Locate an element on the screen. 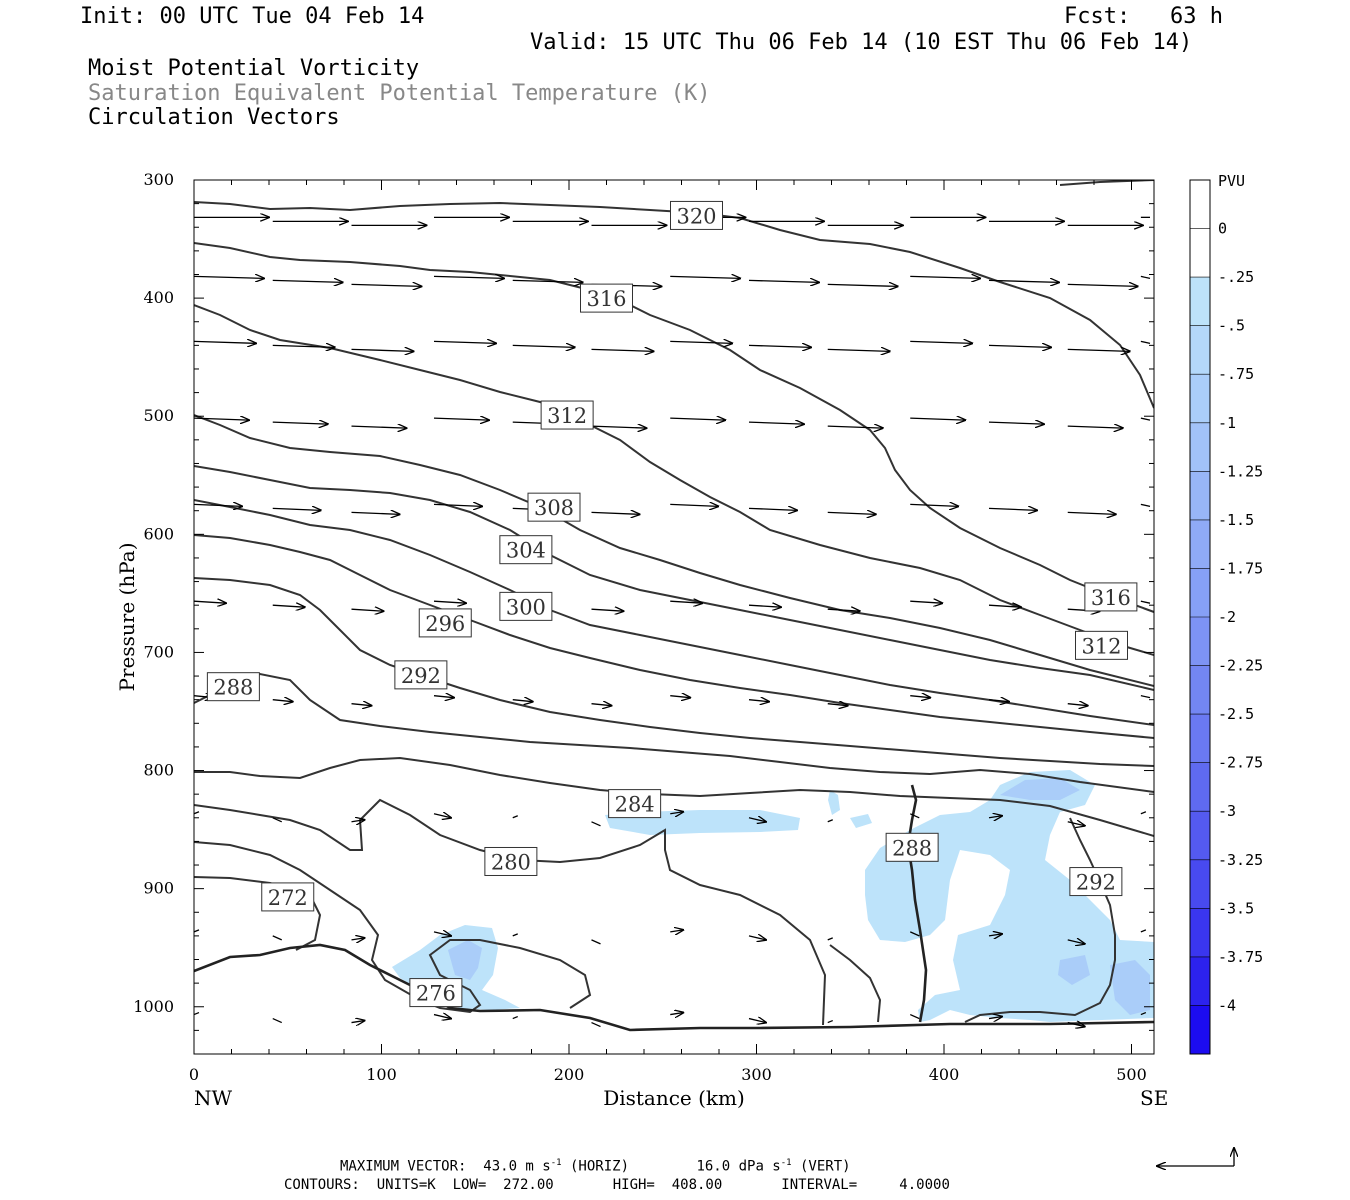 This screenshot has height=1200, width=1350. contour-label: 296 is located at coordinates (445, 623).